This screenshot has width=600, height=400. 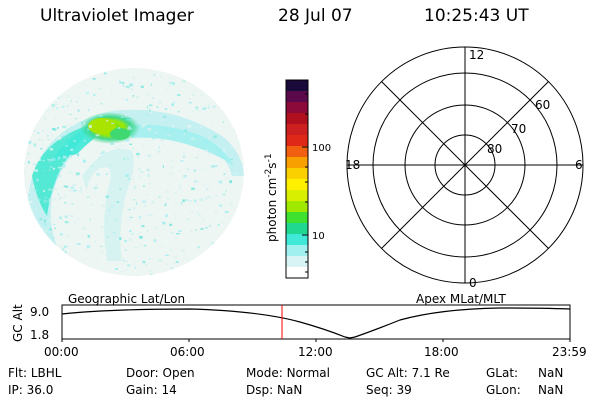 What do you see at coordinates (160, 373) in the screenshot?
I see `info-door: Door: Open` at bounding box center [160, 373].